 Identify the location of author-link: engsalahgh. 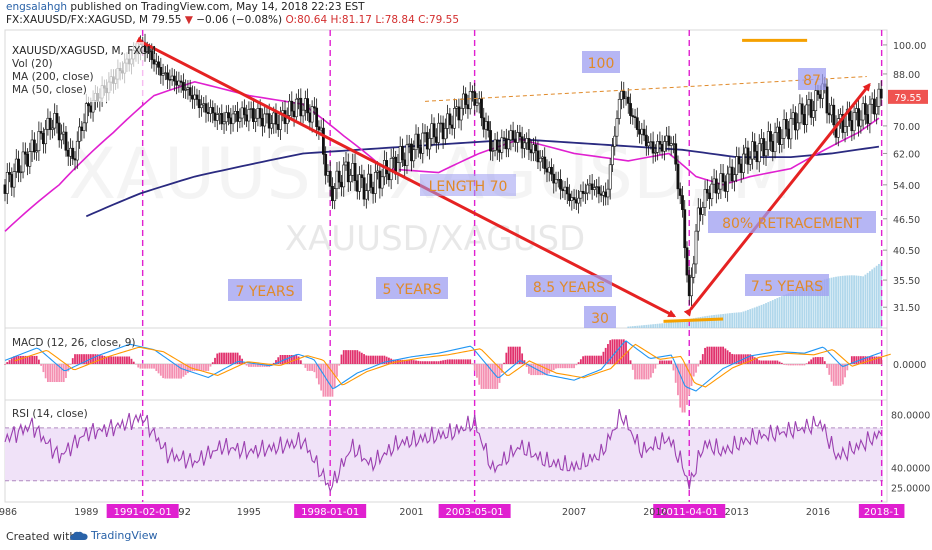
(37, 7).